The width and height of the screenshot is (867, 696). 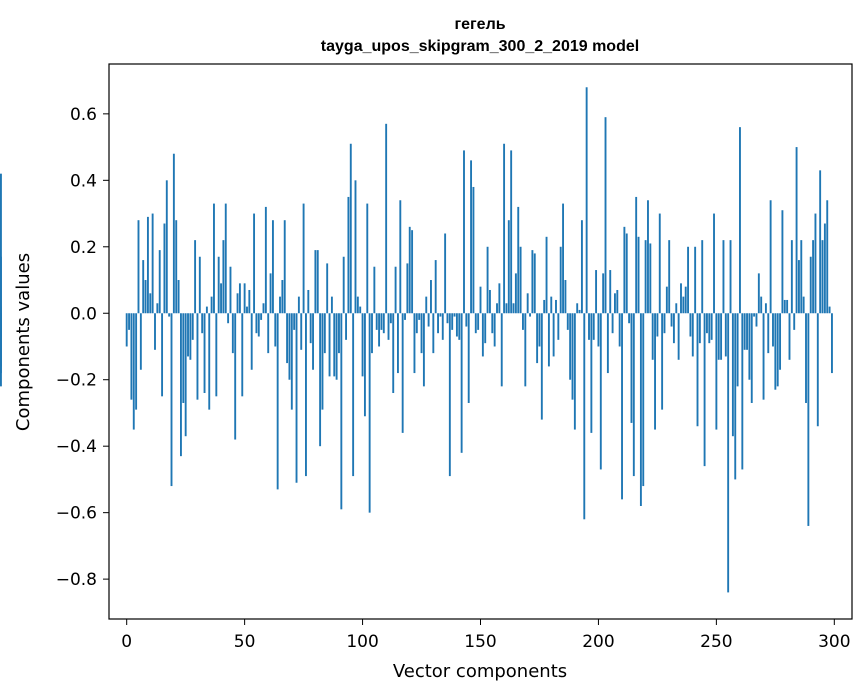 What do you see at coordinates (83, 248) in the screenshot?
I see `y-tick-label: 0.2` at bounding box center [83, 248].